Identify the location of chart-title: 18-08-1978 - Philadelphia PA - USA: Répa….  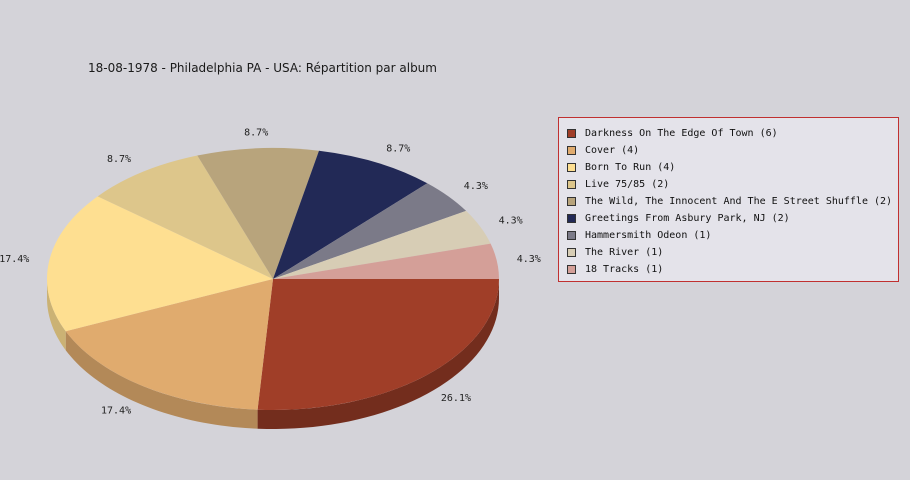
(262, 68).